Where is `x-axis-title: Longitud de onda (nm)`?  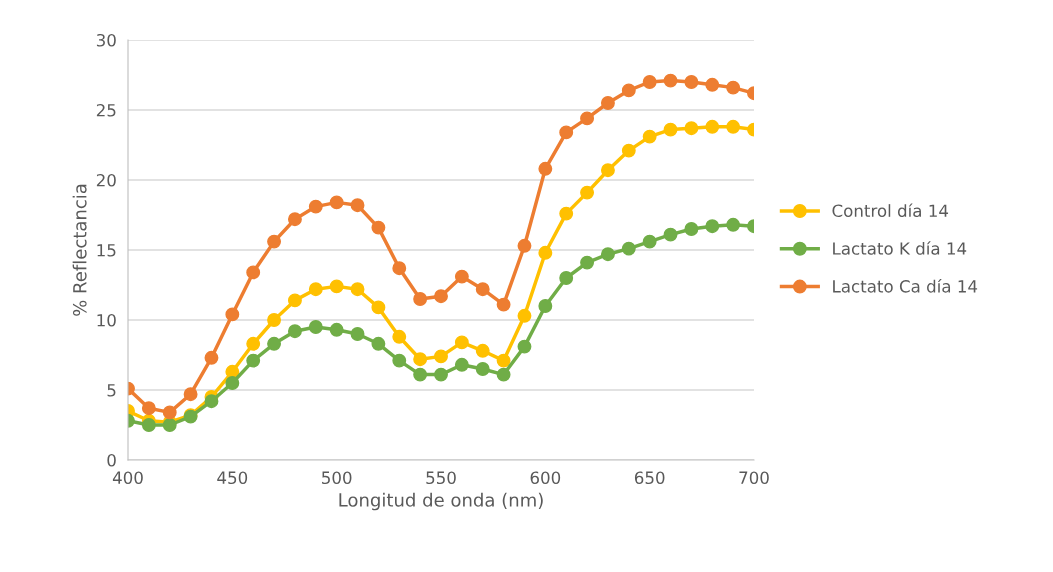
x-axis-title: Longitud de onda (nm) is located at coordinates (441, 501).